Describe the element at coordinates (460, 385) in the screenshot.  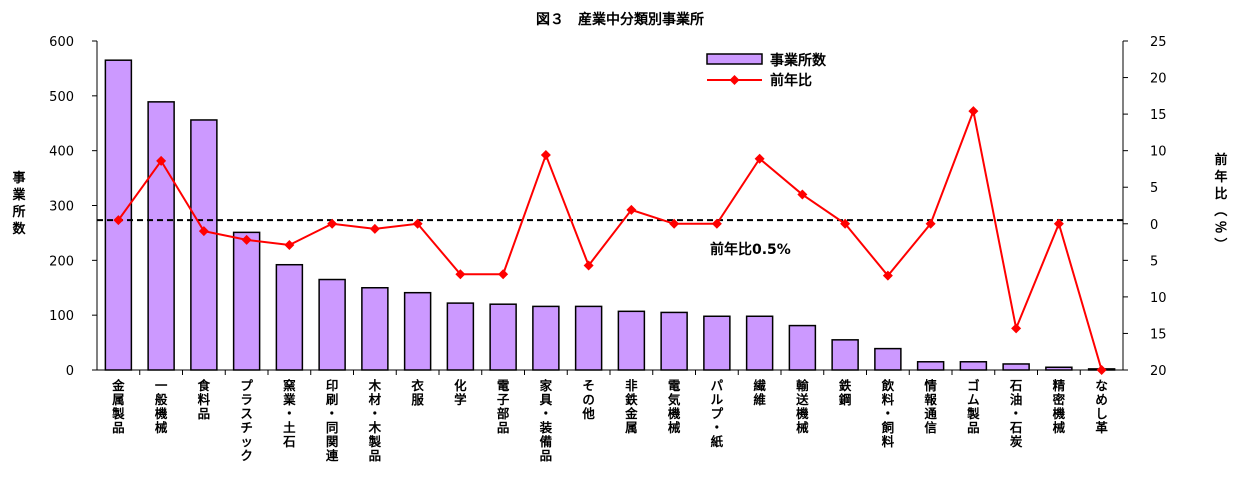
I see `category-label-char: 化` at that location.